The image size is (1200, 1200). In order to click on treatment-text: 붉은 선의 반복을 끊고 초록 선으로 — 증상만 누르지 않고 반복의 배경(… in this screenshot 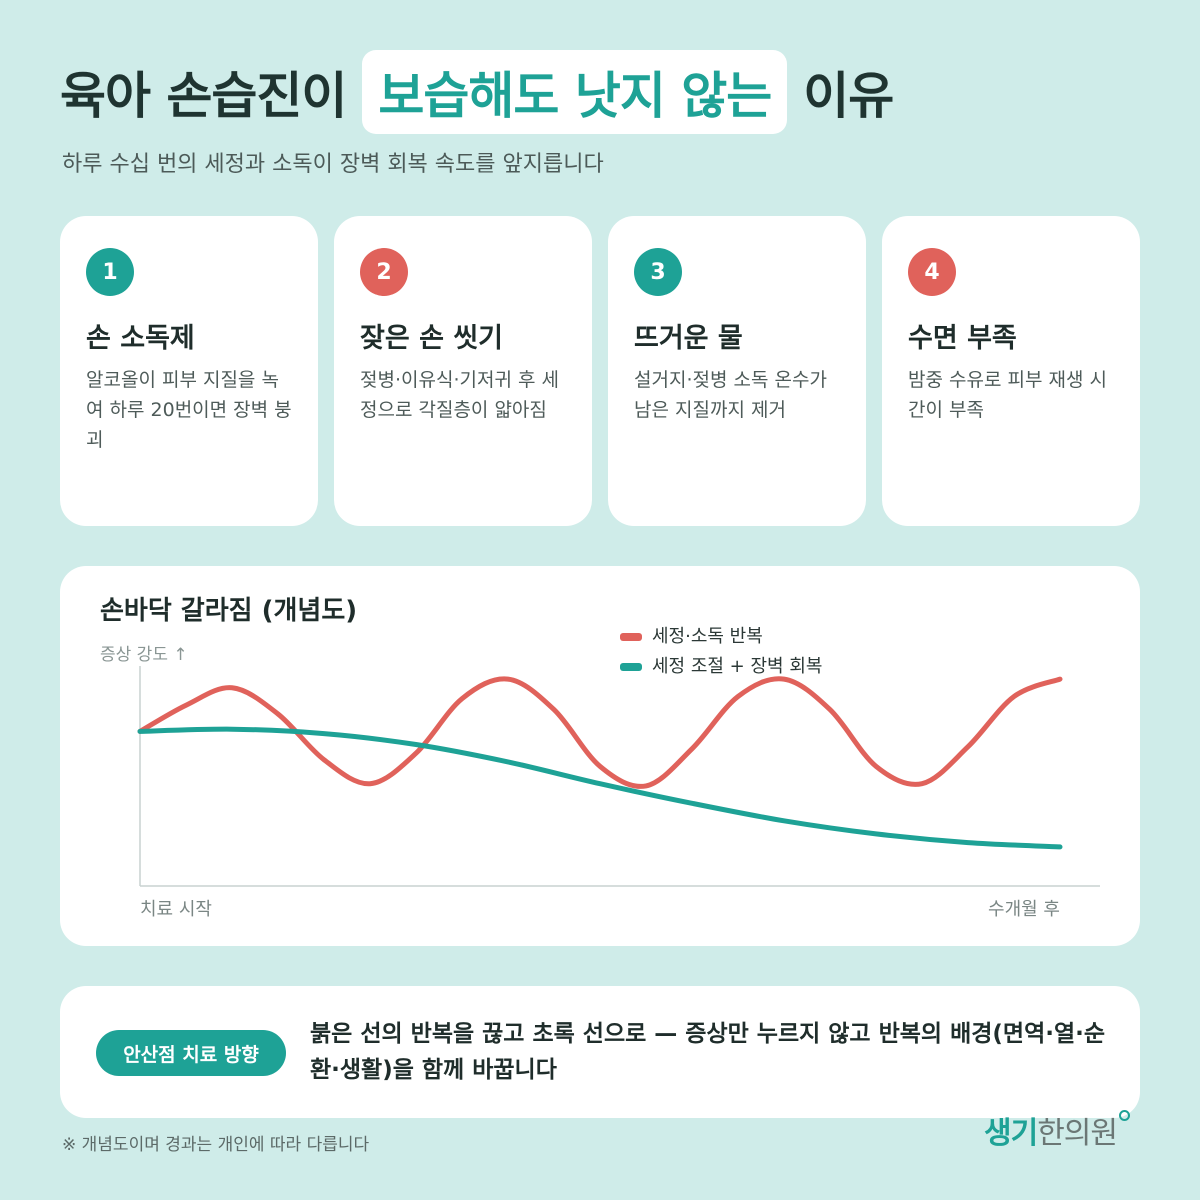, I will do `click(708, 1052)`.